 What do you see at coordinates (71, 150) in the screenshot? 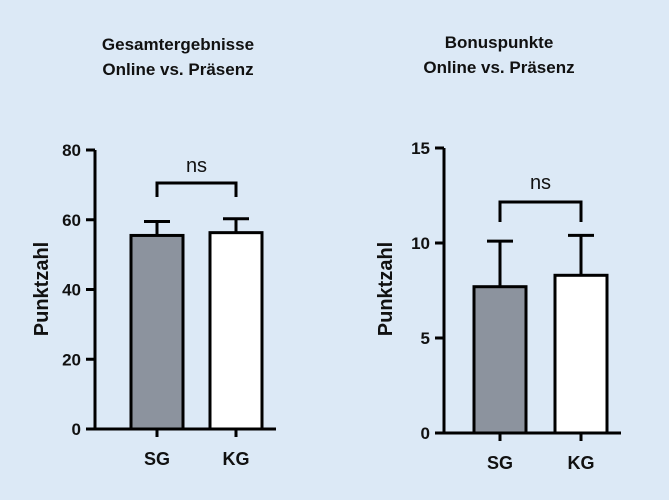
I see `y-tick-label-80: 80` at bounding box center [71, 150].